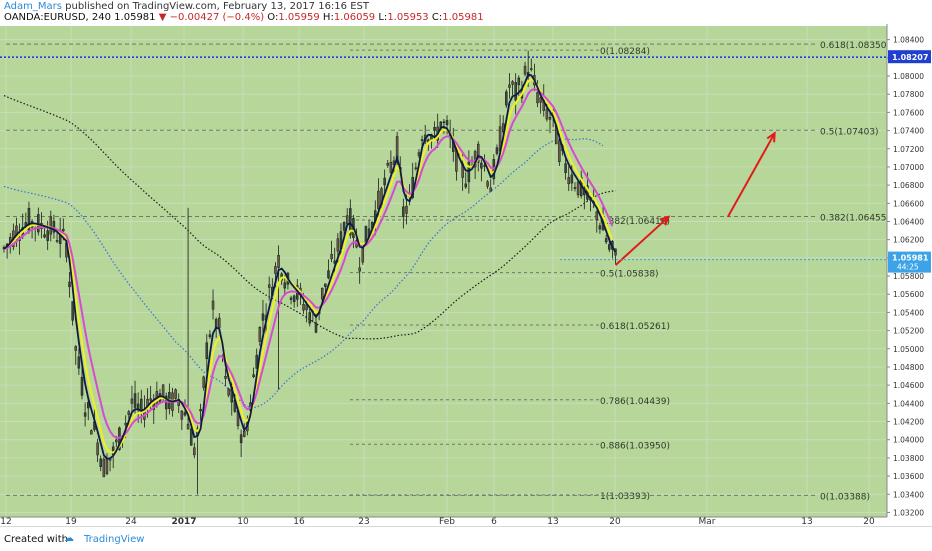 Image resolution: width=932 pixels, height=551 pixels. What do you see at coordinates (908, 40) in the screenshot?
I see `price-tick-label: 1.08400` at bounding box center [908, 40].